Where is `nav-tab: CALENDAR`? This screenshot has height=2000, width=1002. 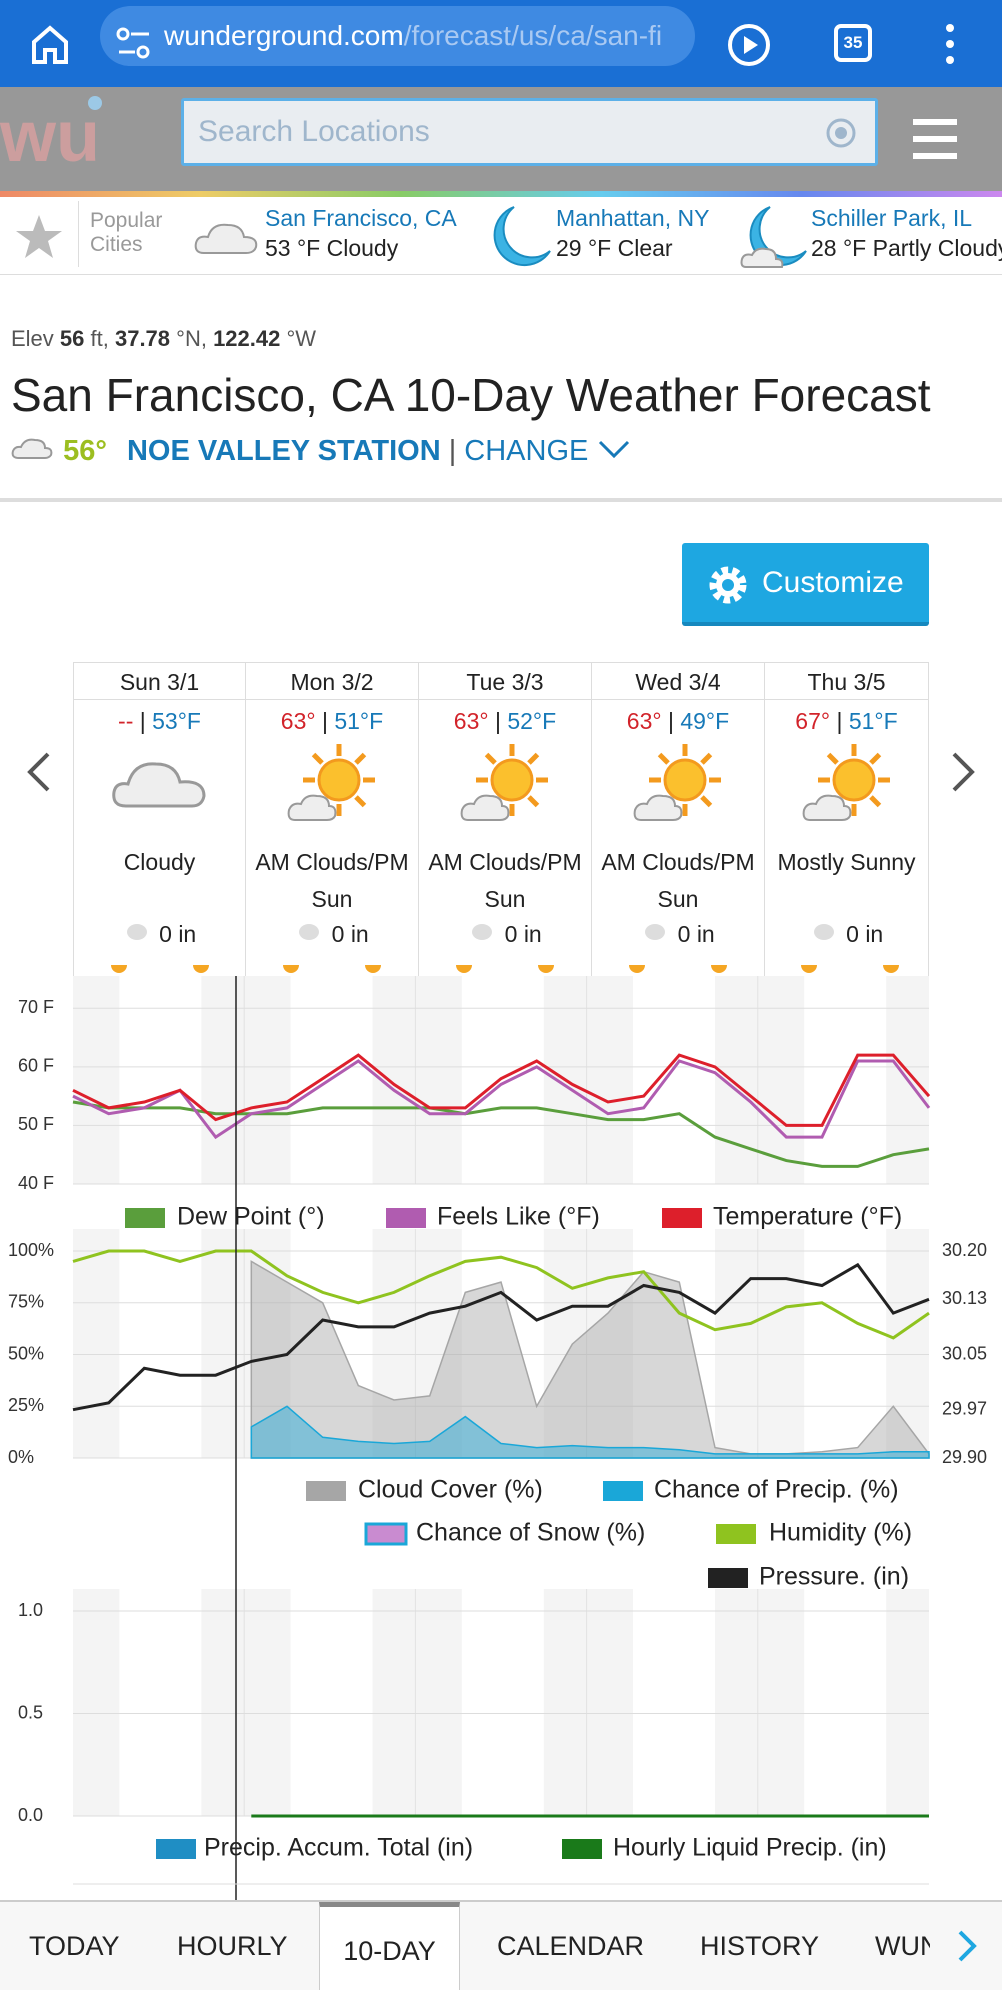
nav-tab: CALENDAR is located at coordinates (571, 1946).